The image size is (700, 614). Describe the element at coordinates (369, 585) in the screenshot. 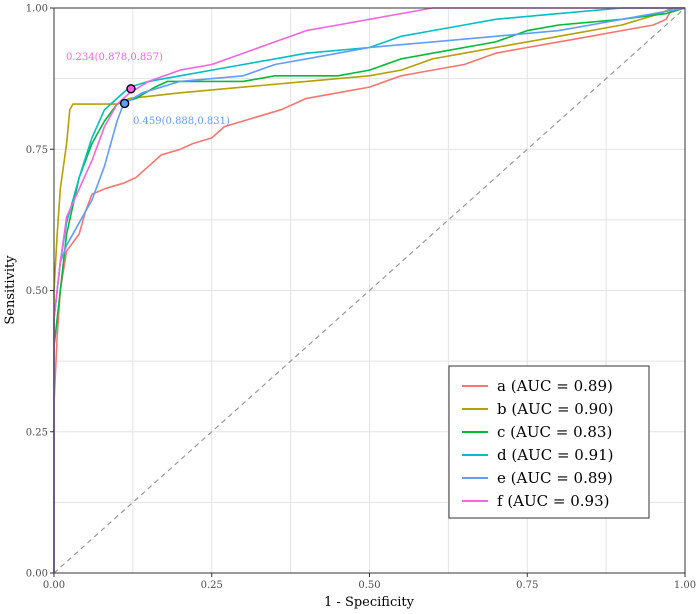

I see `x-tick-label: 0.50` at that location.